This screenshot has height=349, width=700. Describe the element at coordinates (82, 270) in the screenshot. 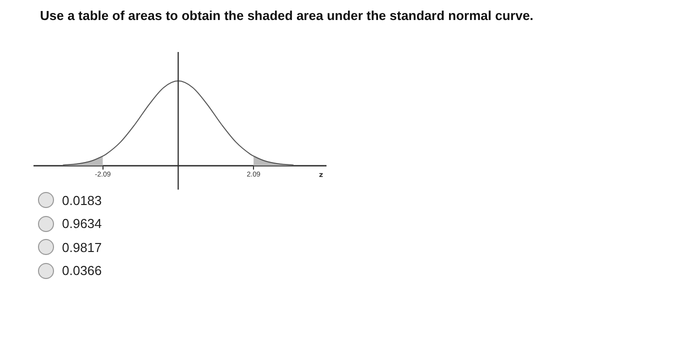

I see `text: 0.0366` at that location.